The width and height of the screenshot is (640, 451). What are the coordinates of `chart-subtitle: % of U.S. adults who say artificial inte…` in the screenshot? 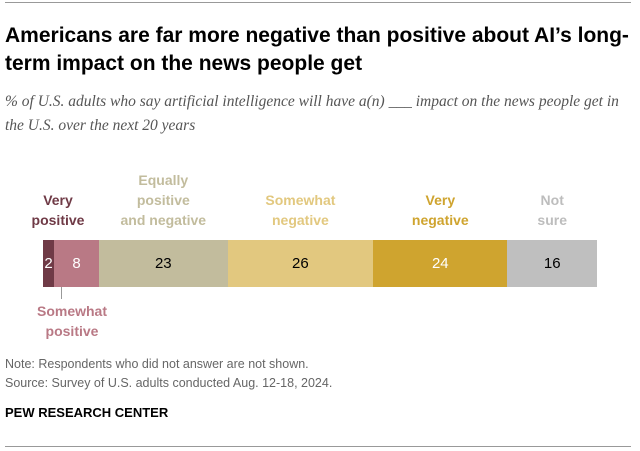 It's located at (312, 113).